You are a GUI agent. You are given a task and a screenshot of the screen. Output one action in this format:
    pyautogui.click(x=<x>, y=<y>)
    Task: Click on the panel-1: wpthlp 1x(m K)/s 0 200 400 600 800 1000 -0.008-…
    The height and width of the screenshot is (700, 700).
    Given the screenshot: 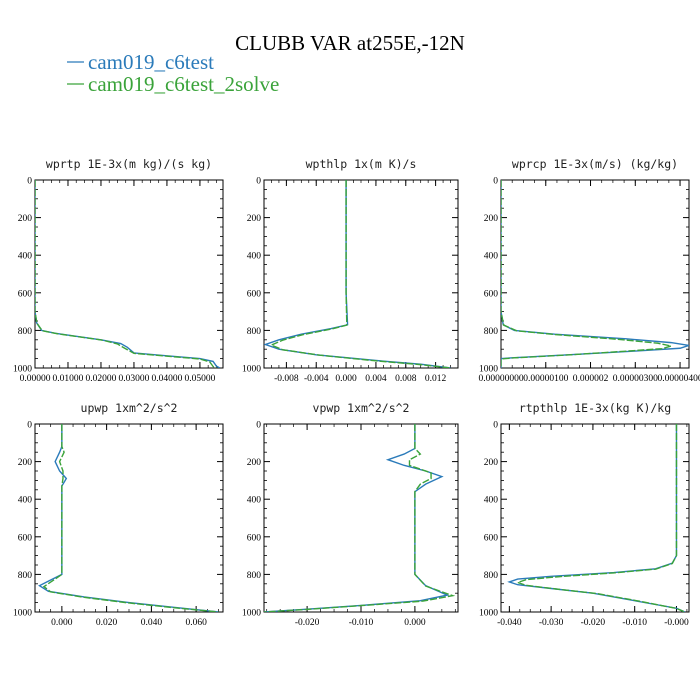 What is the action you would take?
    pyautogui.click(x=350, y=270)
    